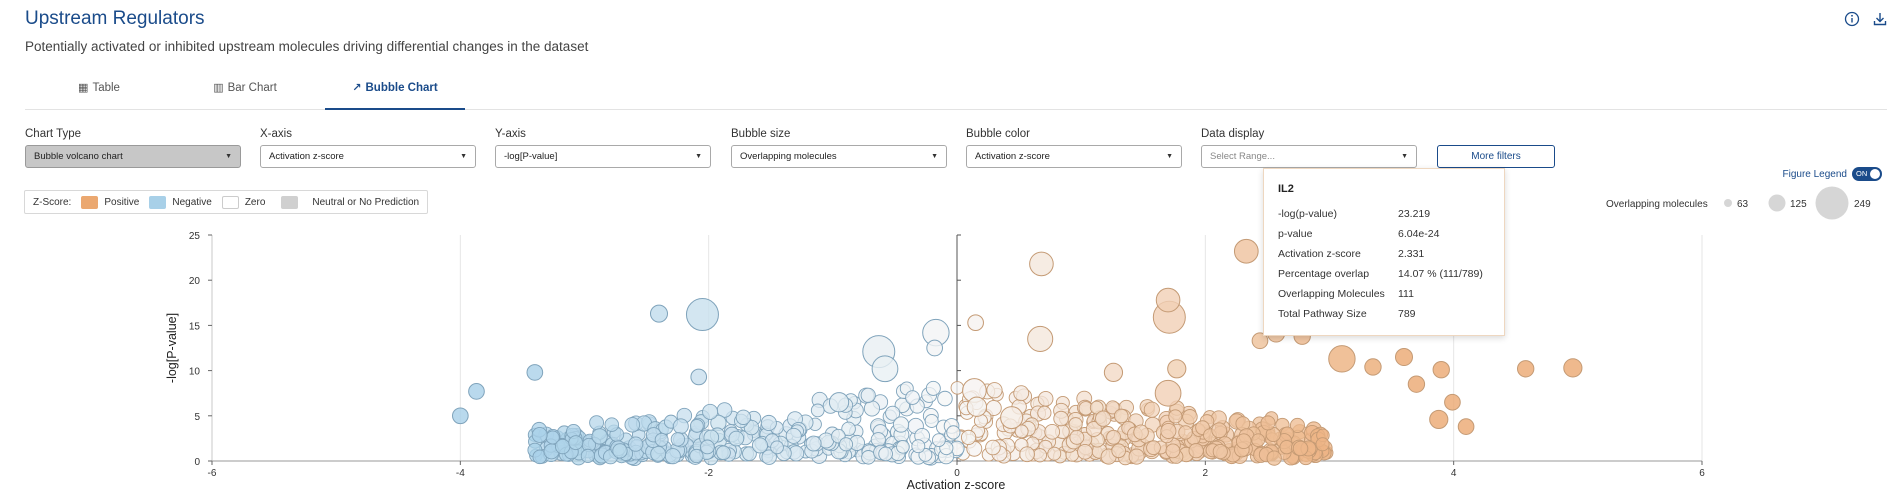 This screenshot has height=503, width=1902. Describe the element at coordinates (1496, 156) in the screenshot. I see `more-filters-button: More filters` at that location.